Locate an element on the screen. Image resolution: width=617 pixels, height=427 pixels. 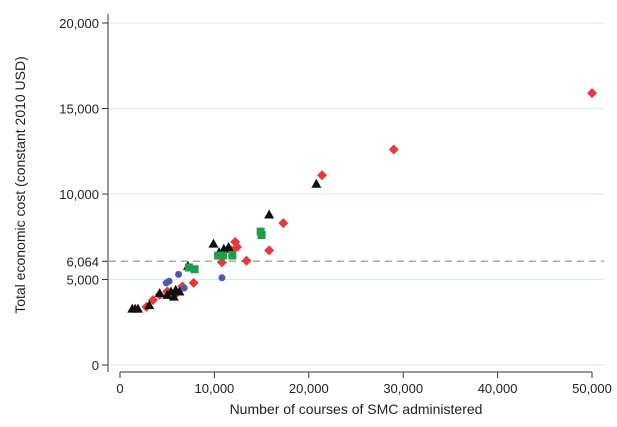
y-axis-title: Total economic cost (constant 2010 USD) is located at coordinates (20, 185).